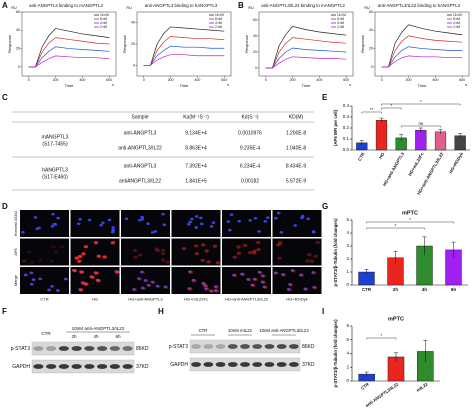  I want to click on table-cell: 8.863E+4, so click(196, 148).